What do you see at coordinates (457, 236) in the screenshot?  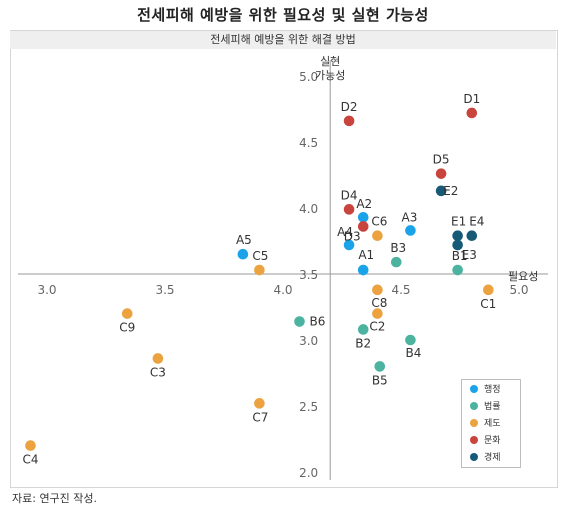 I see `point-E1` at bounding box center [457, 236].